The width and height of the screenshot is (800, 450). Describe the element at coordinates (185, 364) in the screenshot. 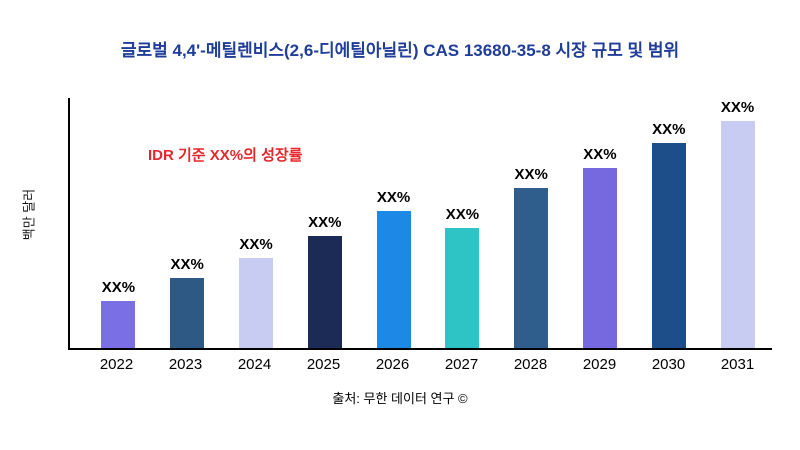

I see `x-tick-label: 2023` at that location.